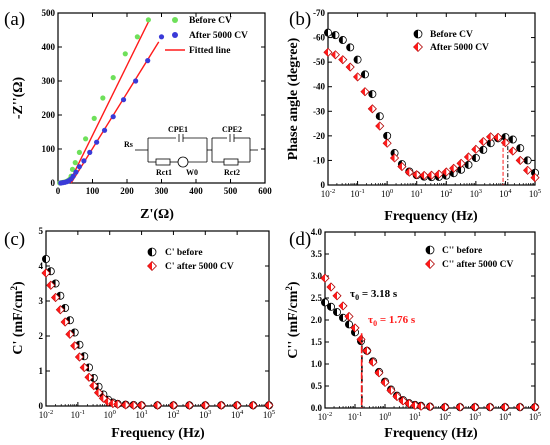 The width and height of the screenshot is (550, 445). What do you see at coordinates (293, 283) in the screenshot?
I see `label-part: )` at bounding box center [293, 283].